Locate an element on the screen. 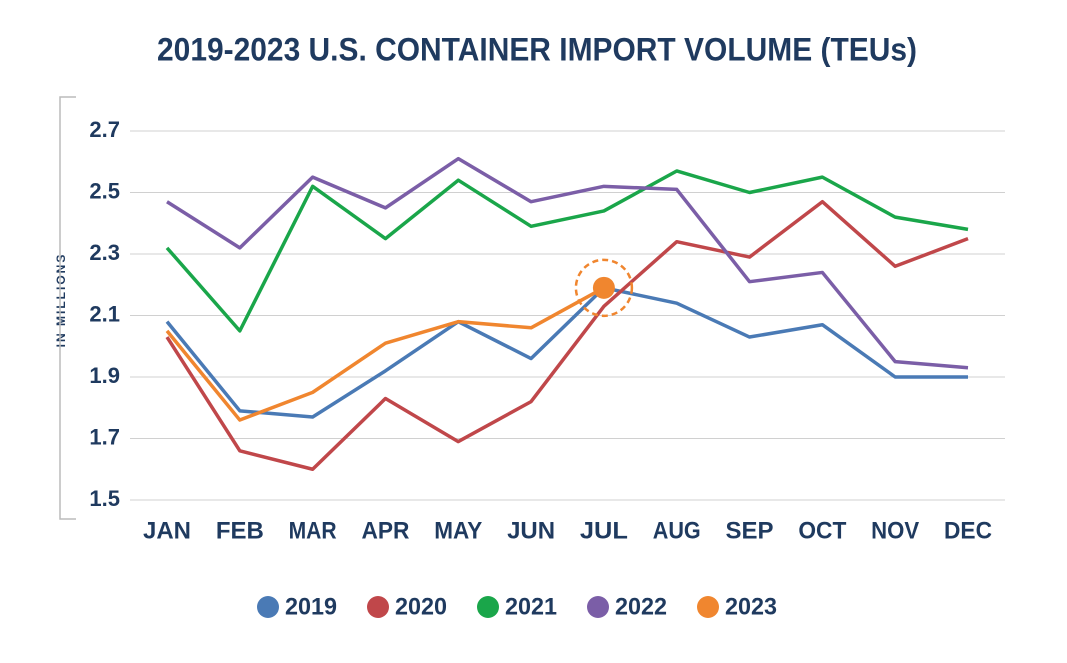 The height and width of the screenshot is (663, 1067). axis-bracket is located at coordinates (67, 308).